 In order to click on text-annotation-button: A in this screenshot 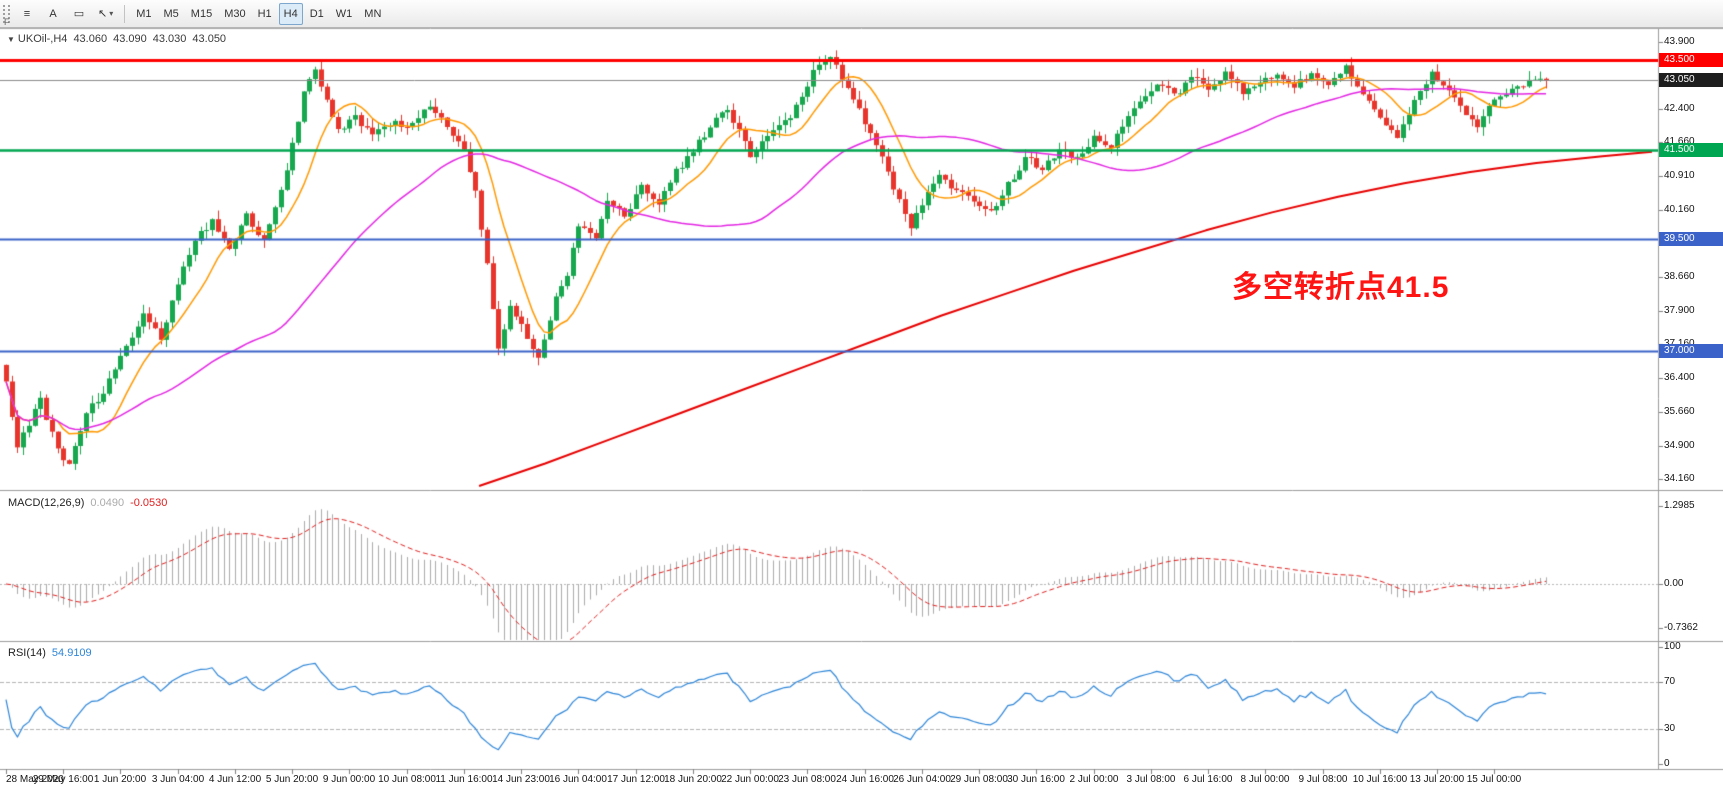, I will do `click(53, 14)`.